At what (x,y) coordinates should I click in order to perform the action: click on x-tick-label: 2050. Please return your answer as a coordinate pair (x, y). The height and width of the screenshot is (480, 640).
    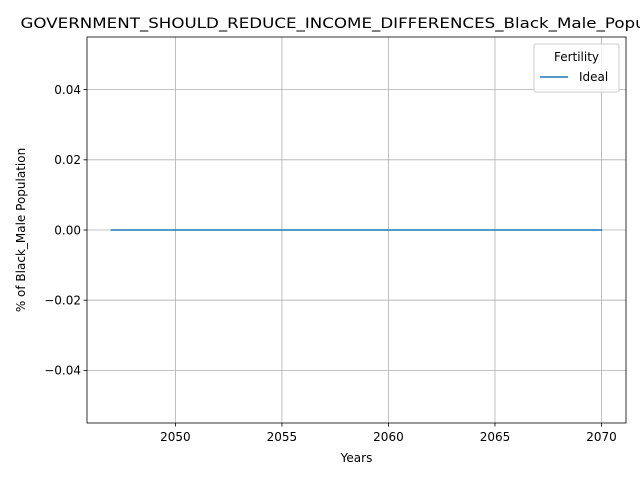
    Looking at the image, I should click on (175, 437).